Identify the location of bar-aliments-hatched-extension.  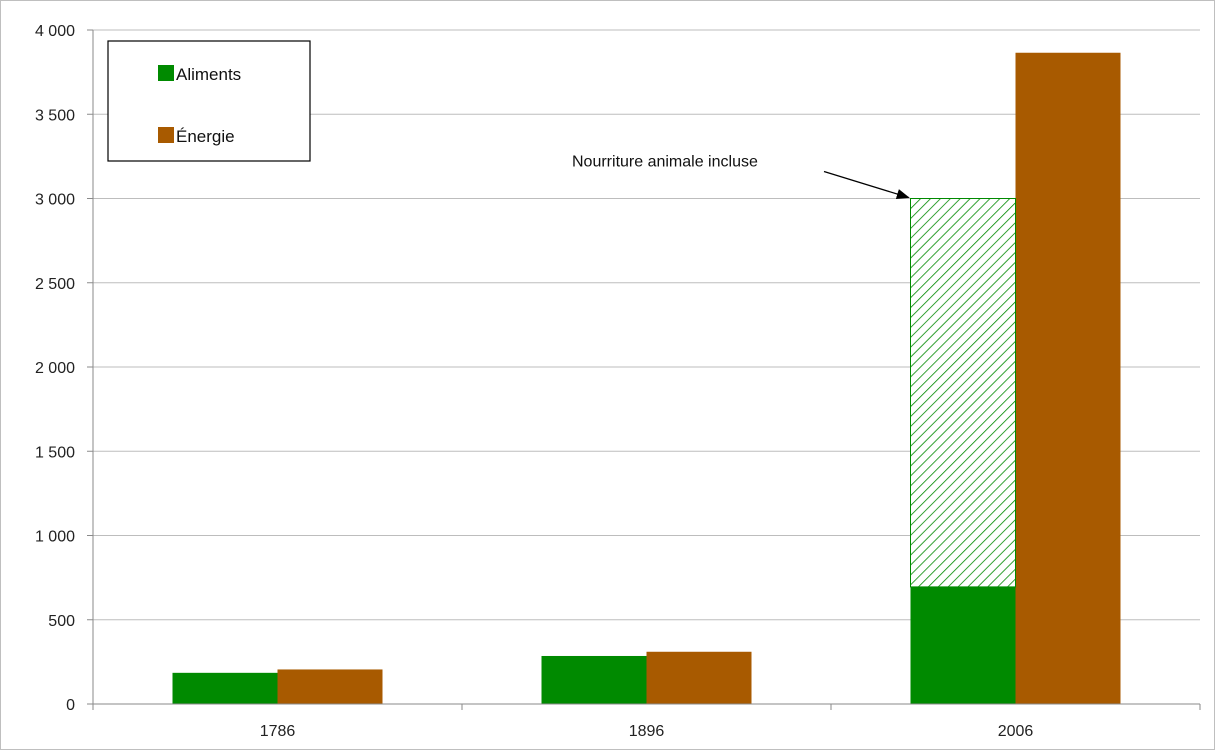
(963, 393).